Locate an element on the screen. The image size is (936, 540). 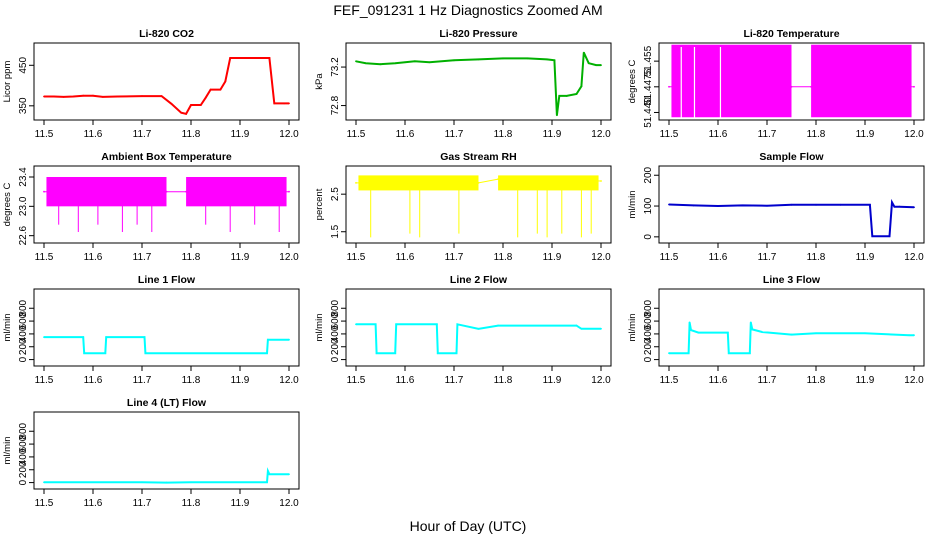
x-tick-label: 11.9 is located at coordinates (552, 257).